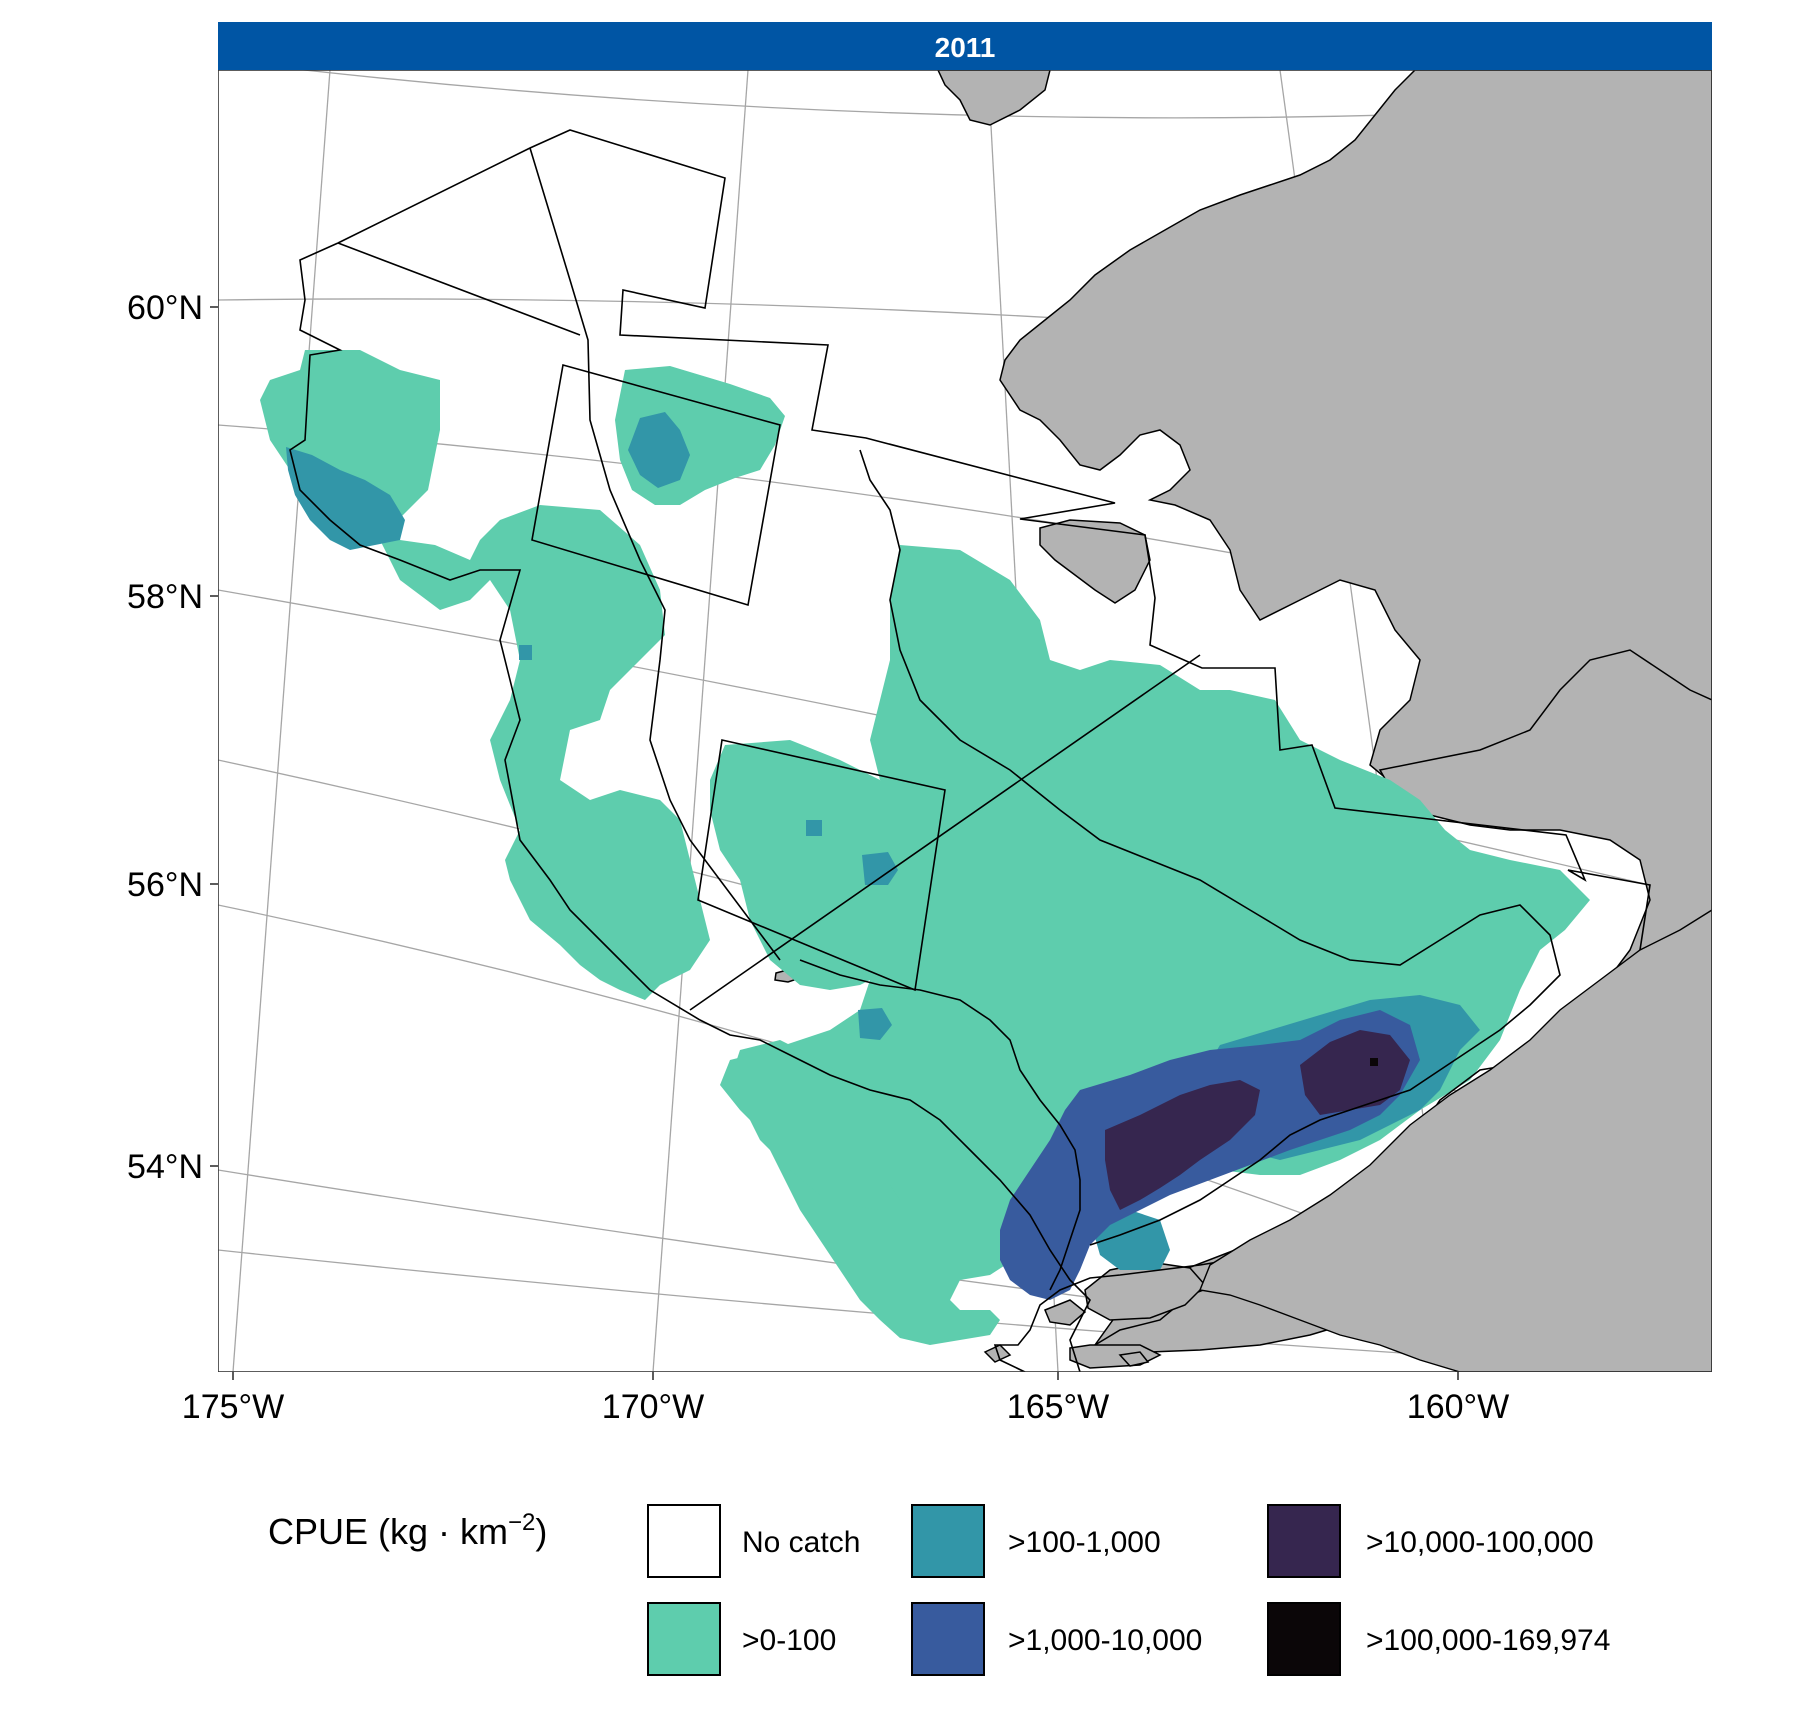  I want to click on land-overlay, so click(1455, 1140).